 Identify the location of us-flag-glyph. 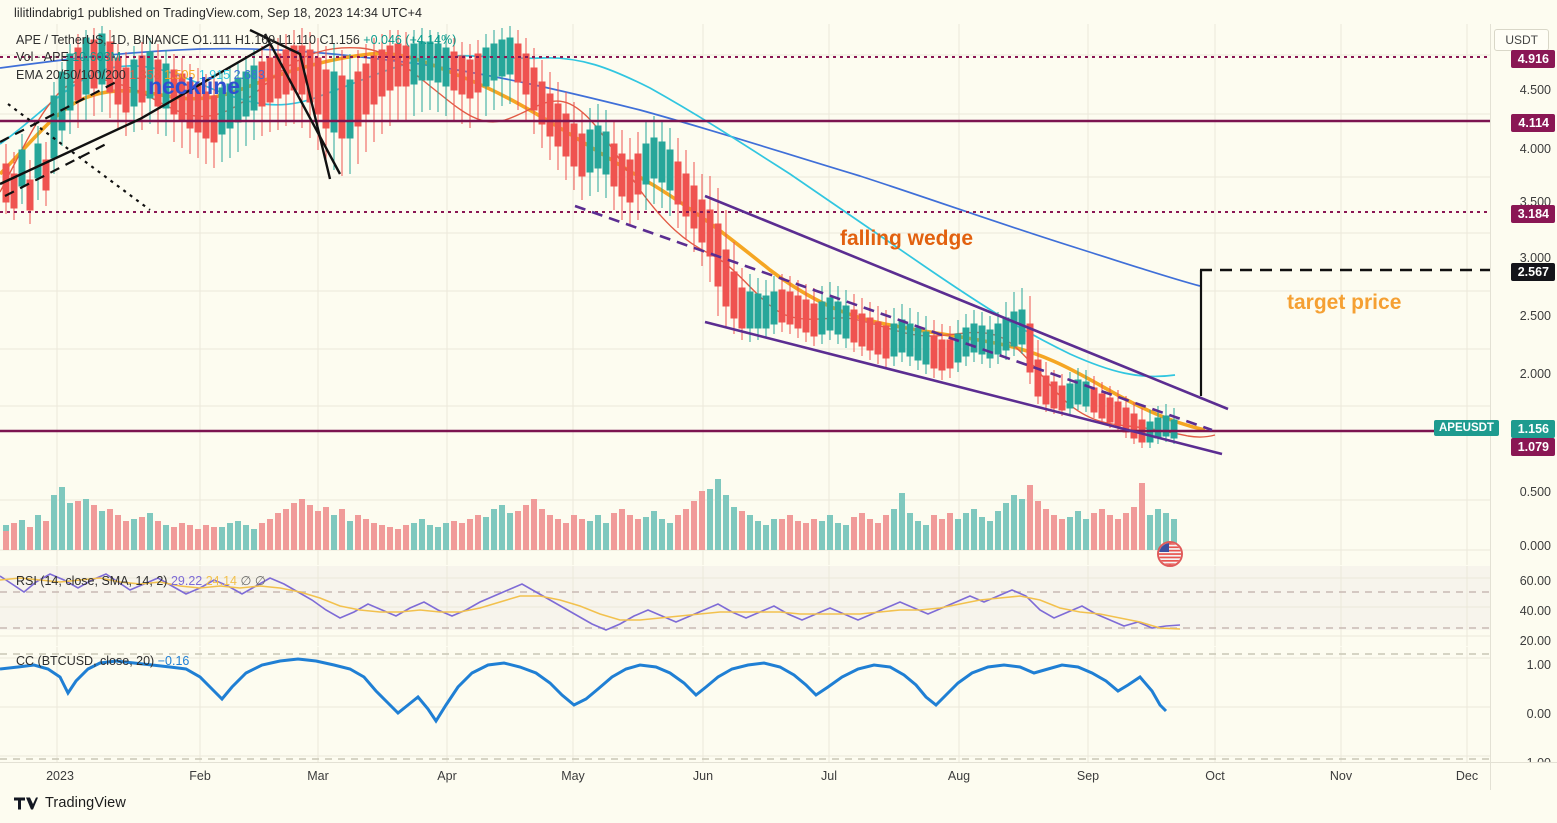
(1170, 554).